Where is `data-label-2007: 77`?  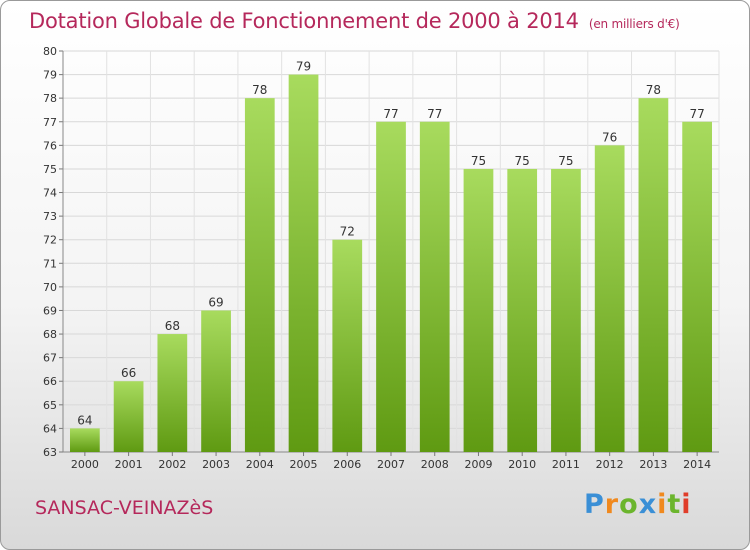 data-label-2007: 77 is located at coordinates (390, 114).